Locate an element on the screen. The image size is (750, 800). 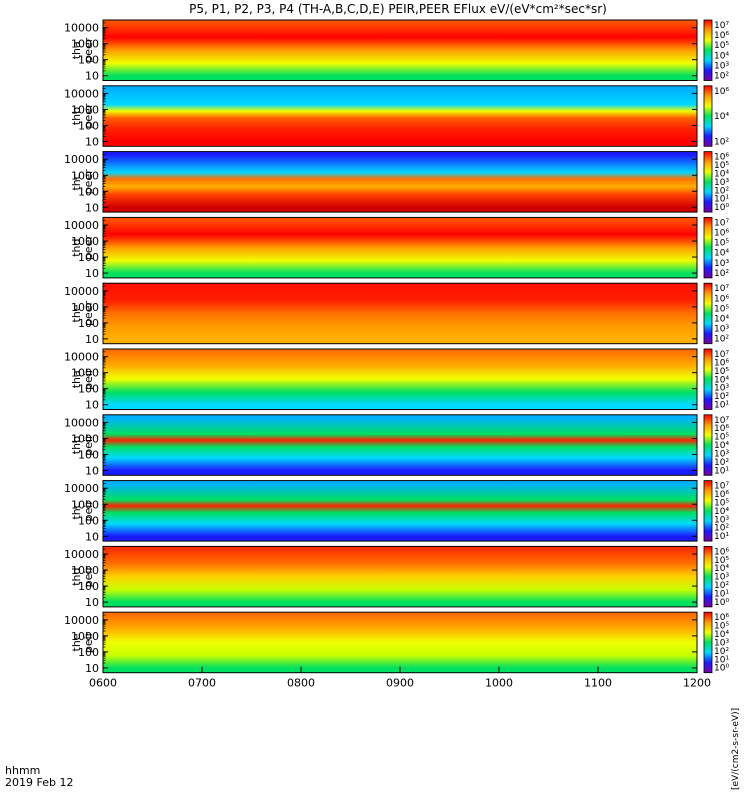
x-tick-label: 0800 is located at coordinates (301, 683).